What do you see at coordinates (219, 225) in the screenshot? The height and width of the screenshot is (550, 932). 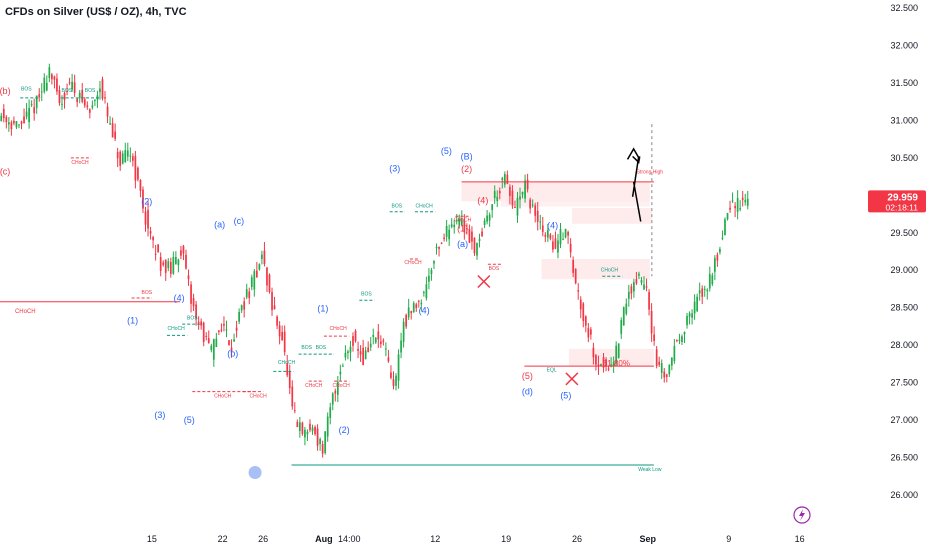 I see `wave-label: (a)` at bounding box center [219, 225].